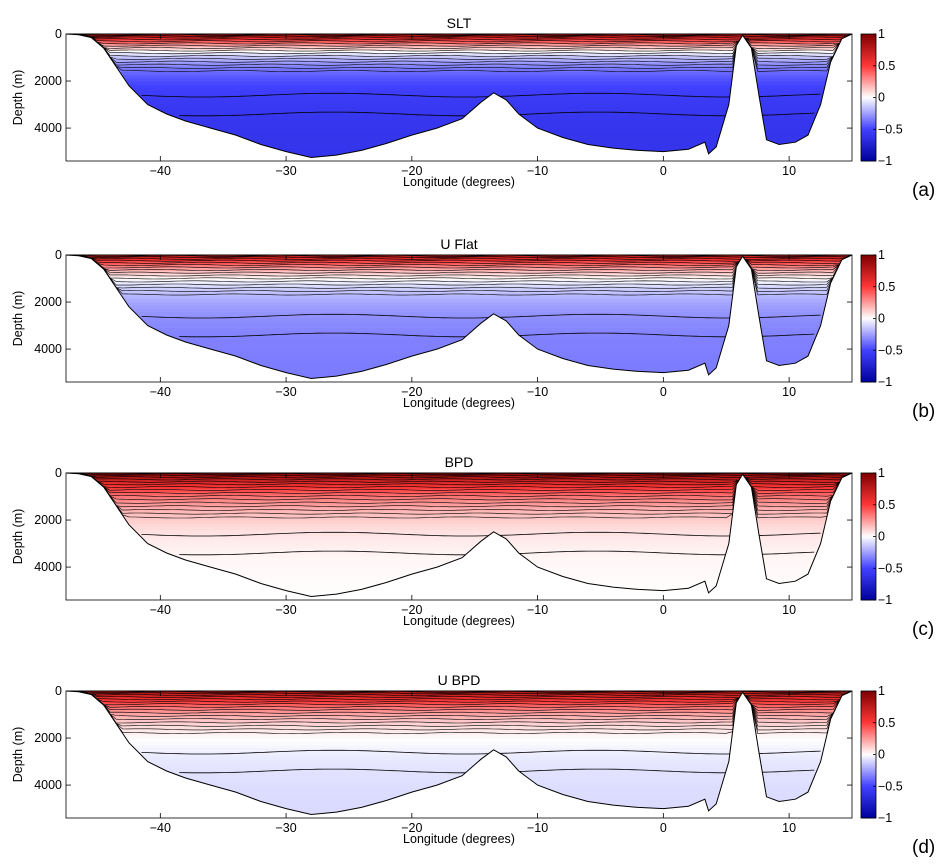  What do you see at coordinates (18, 537) in the screenshot?
I see `y-axis-label: Depth (m)` at bounding box center [18, 537].